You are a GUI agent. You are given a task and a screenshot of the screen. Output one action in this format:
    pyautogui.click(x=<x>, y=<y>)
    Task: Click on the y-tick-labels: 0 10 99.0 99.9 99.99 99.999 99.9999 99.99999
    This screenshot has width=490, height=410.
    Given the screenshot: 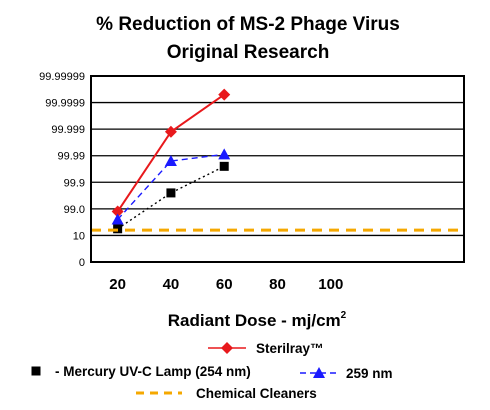 What is the action you would take?
    pyautogui.click(x=62, y=170)
    